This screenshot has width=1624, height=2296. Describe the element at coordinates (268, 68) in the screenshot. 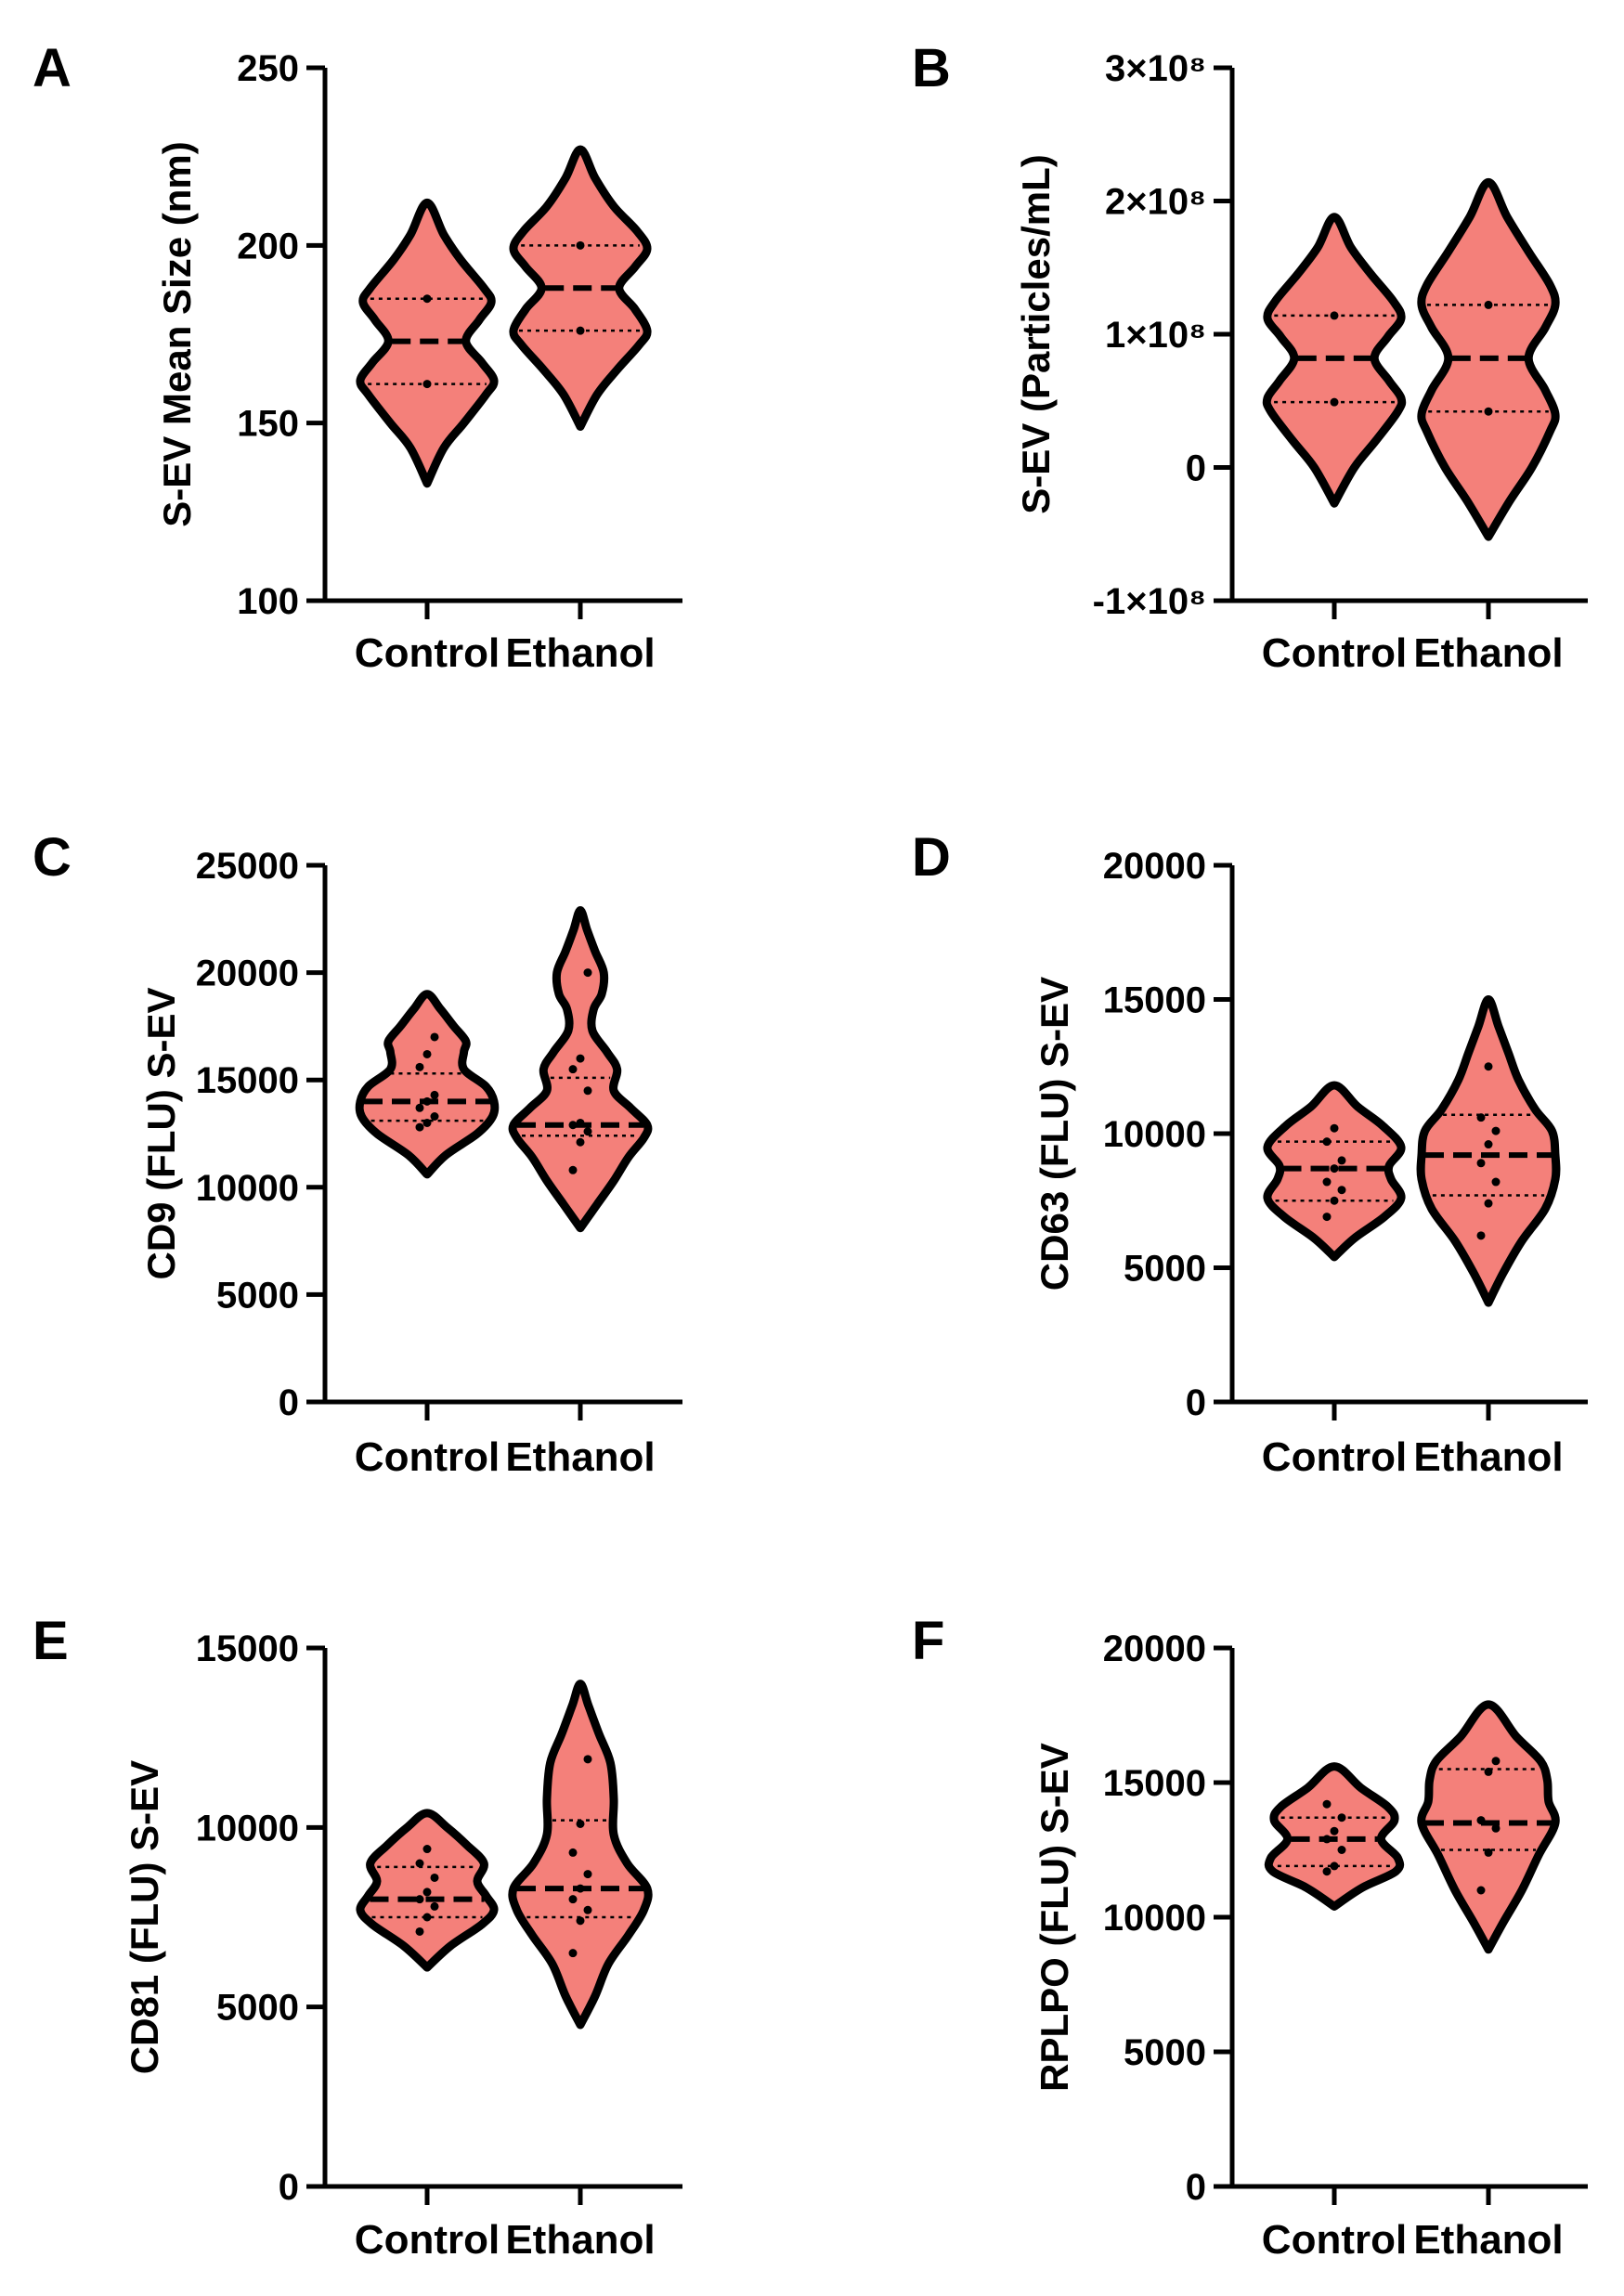

I see `y-tick-label: 250` at that location.